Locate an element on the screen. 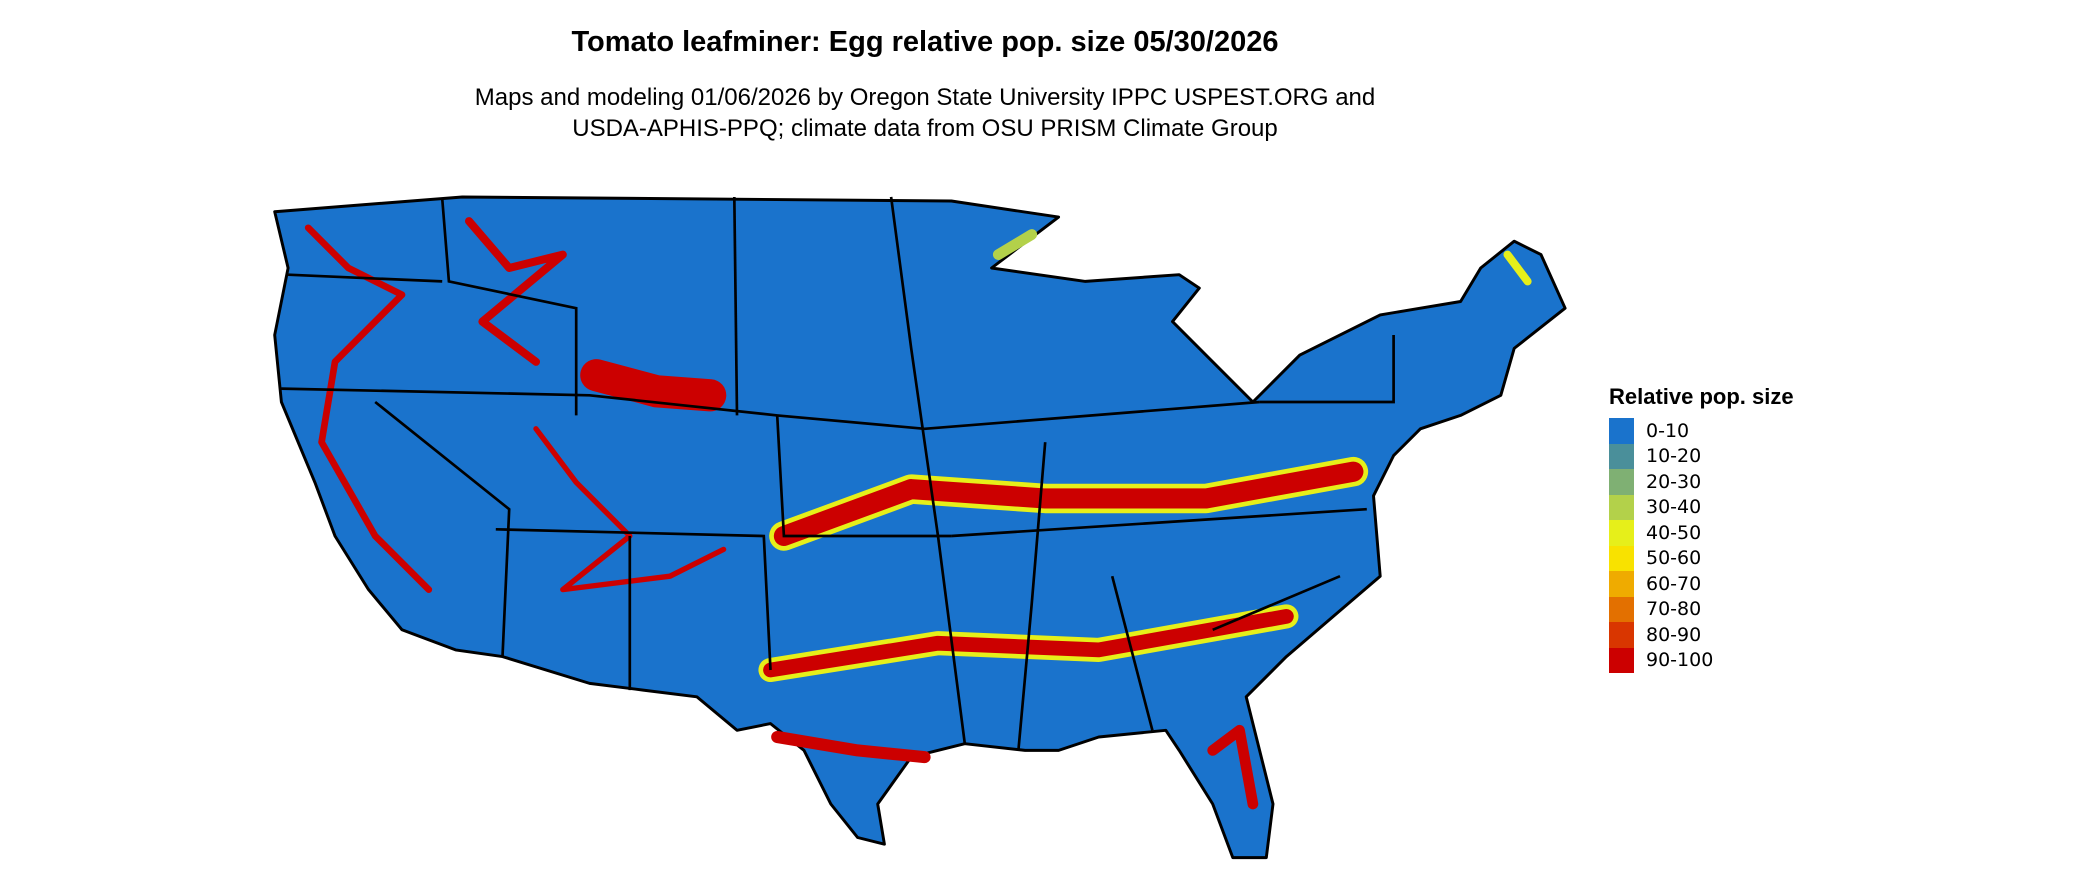  legend-item: 60-70 is located at coordinates (1701, 584).